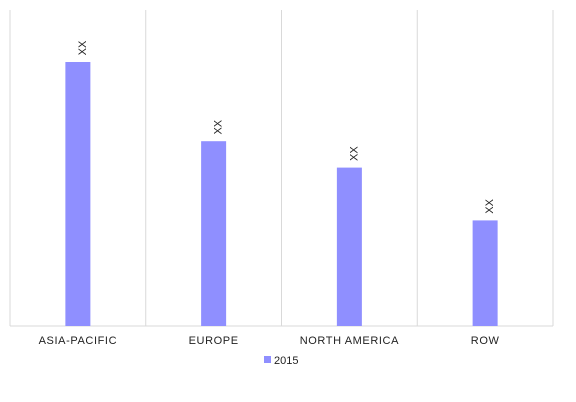 This screenshot has width=576, height=402. Describe the element at coordinates (78, 341) in the screenshot. I see `x-tick-label: ASIA-PACIFIC` at that location.